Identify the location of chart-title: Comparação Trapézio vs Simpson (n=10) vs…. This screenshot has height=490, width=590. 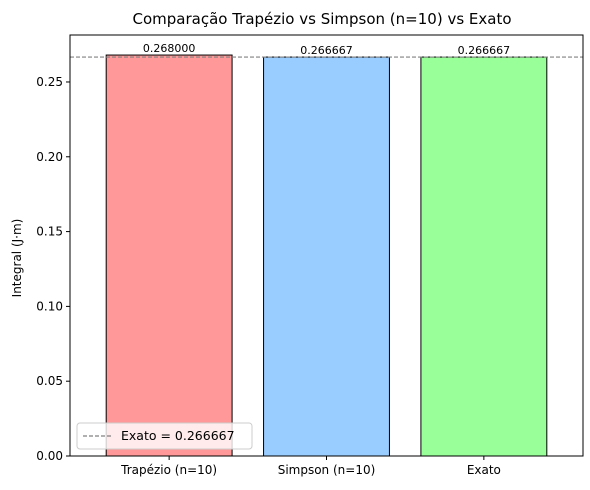
(321, 19).